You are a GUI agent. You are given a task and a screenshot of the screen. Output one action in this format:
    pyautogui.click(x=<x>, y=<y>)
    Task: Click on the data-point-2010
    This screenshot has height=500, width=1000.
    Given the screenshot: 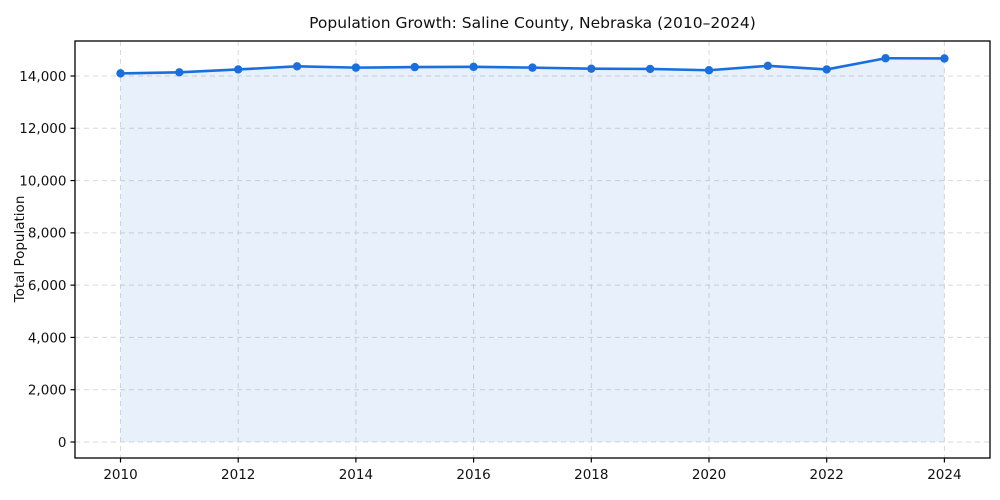 What is the action you would take?
    pyautogui.click(x=120, y=73)
    